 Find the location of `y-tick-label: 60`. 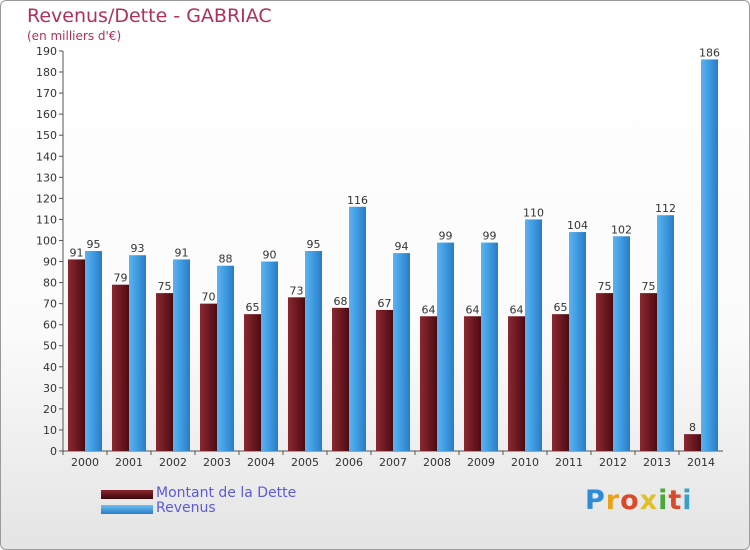

y-tick-label: 60 is located at coordinates (50, 325).